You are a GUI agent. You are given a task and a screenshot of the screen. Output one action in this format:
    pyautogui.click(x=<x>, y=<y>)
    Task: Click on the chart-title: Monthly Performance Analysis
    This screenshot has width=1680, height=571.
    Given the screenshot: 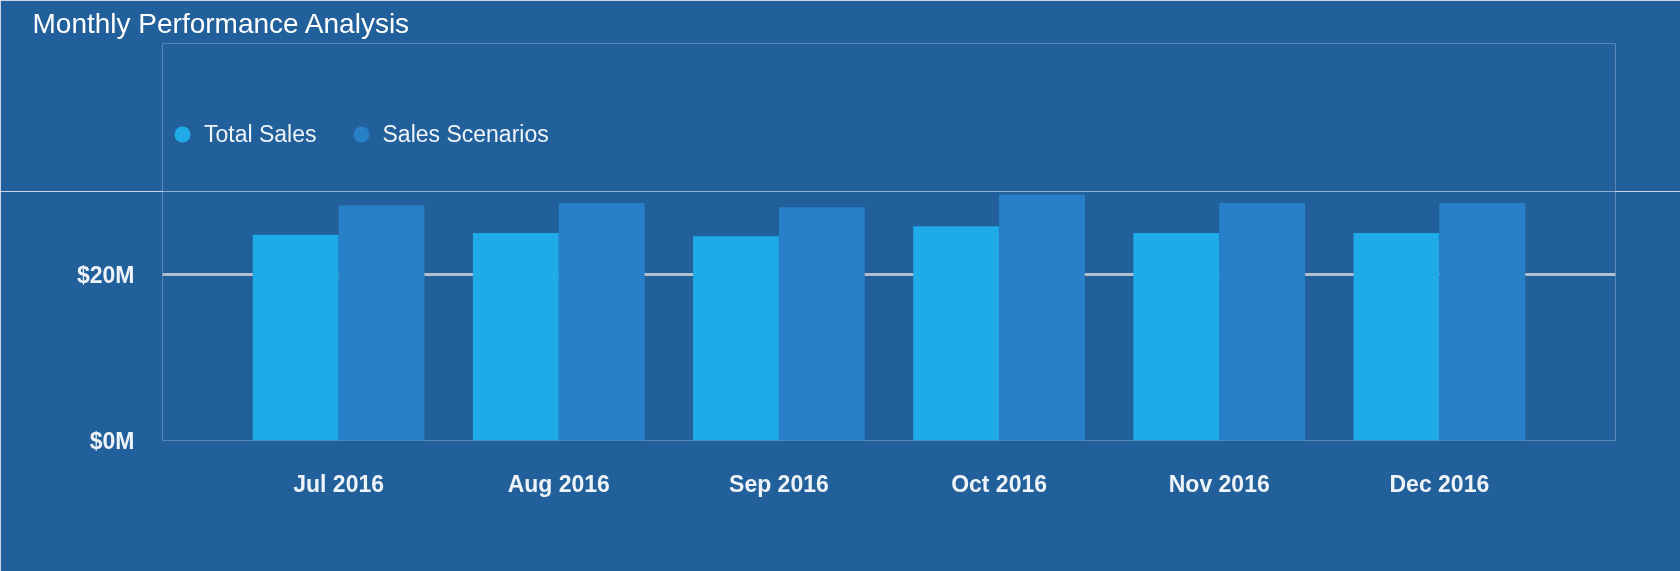 What is the action you would take?
    pyautogui.click(x=221, y=23)
    